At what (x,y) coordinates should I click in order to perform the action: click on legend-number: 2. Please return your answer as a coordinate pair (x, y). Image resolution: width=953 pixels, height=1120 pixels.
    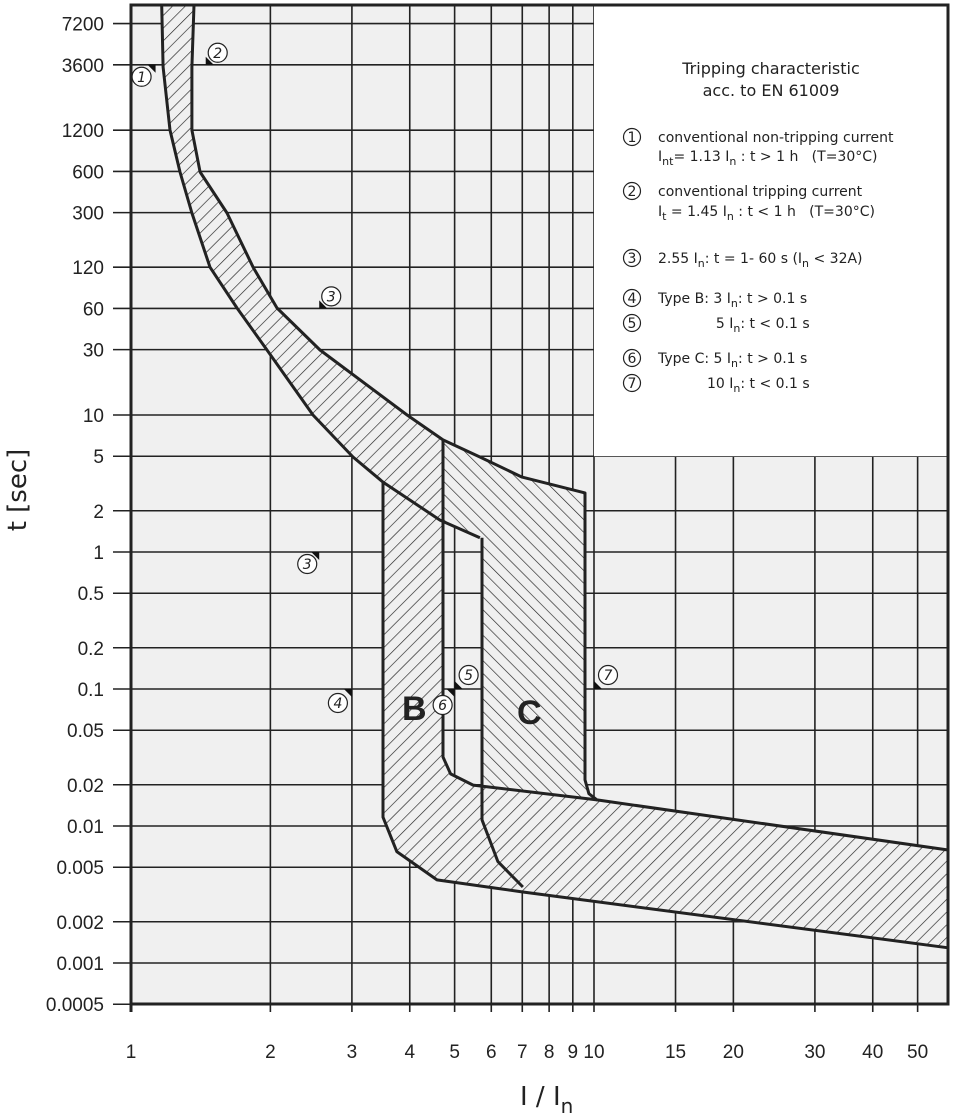
    Looking at the image, I should click on (632, 192).